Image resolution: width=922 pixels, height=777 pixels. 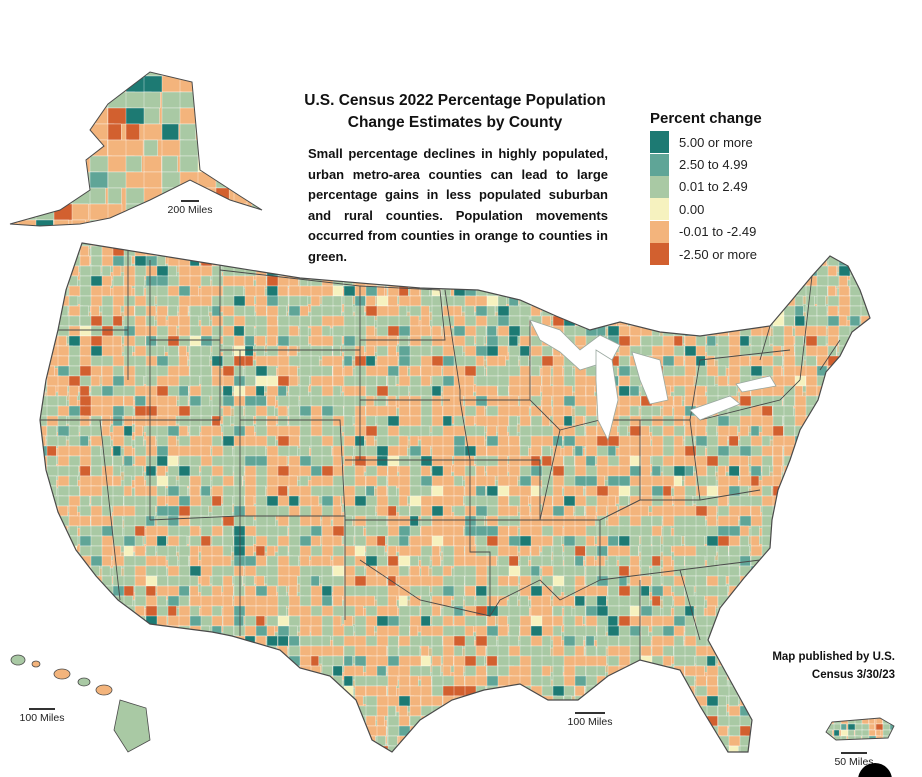 What do you see at coordinates (659, 142) in the screenshot?
I see `legend-swatch` at bounding box center [659, 142].